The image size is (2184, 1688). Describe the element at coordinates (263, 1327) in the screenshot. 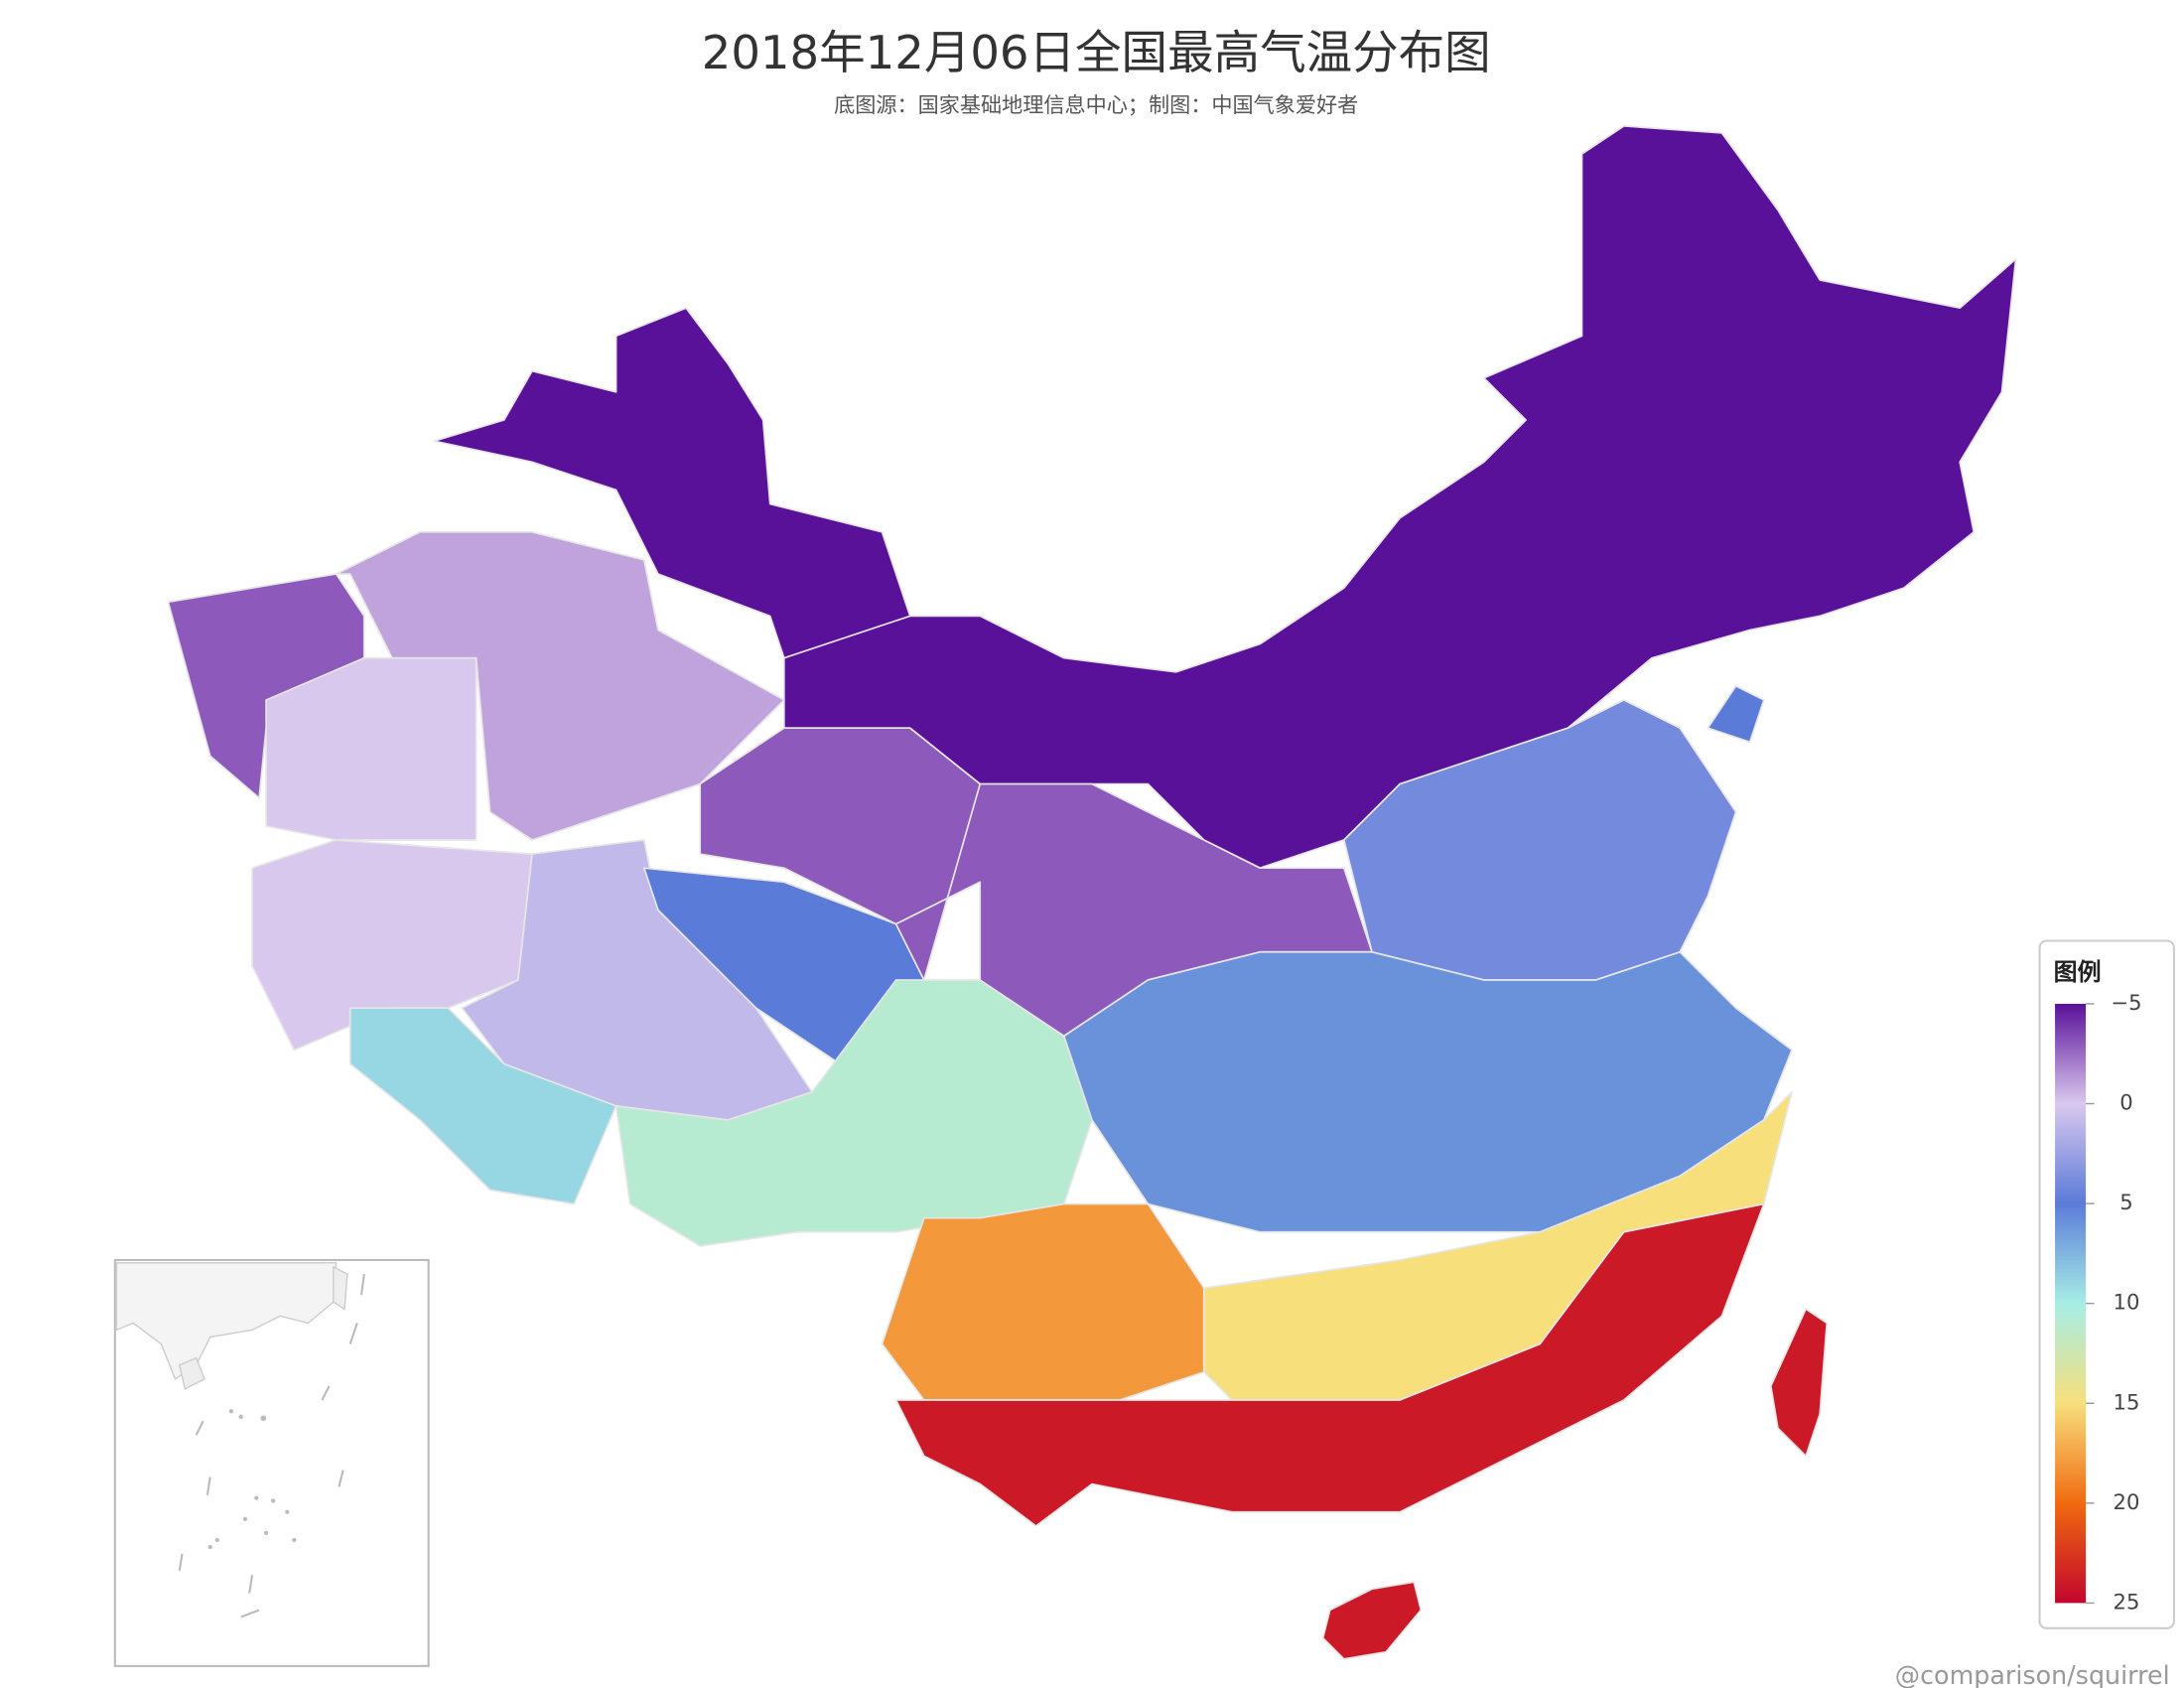

I see `inset-islands` at that location.